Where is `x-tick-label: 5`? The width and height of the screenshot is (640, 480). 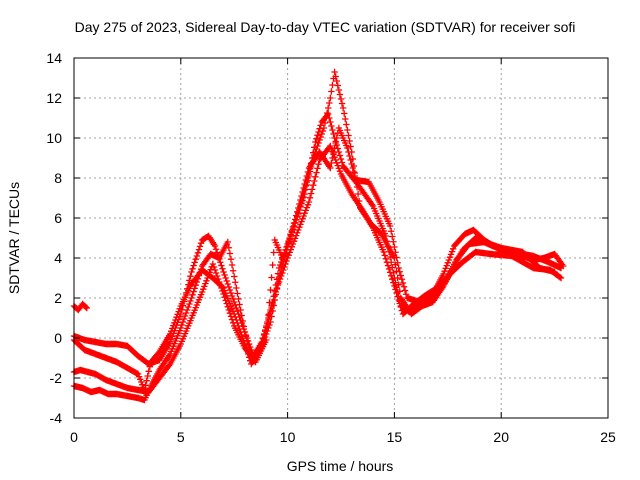
x-tick-label: 5 is located at coordinates (181, 437).